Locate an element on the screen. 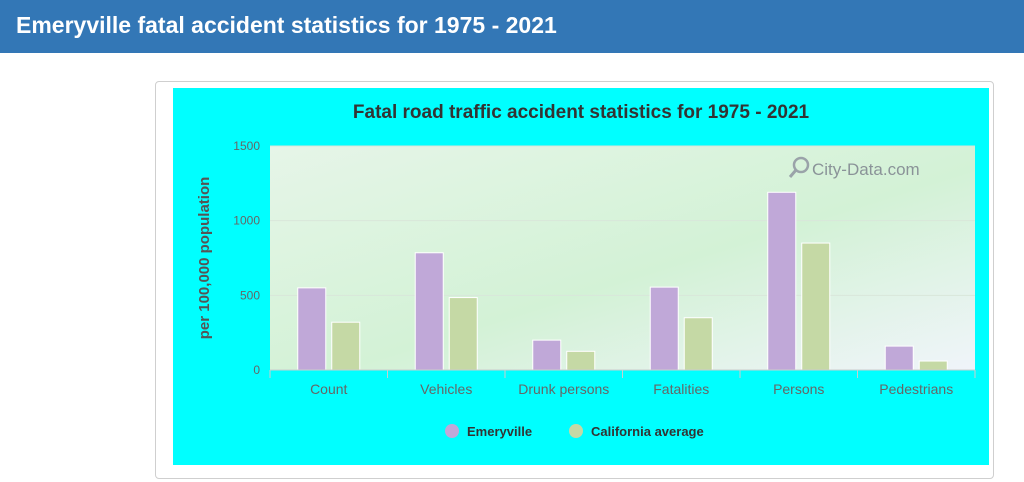  x-tick-label: Fatalities is located at coordinates (681, 389).